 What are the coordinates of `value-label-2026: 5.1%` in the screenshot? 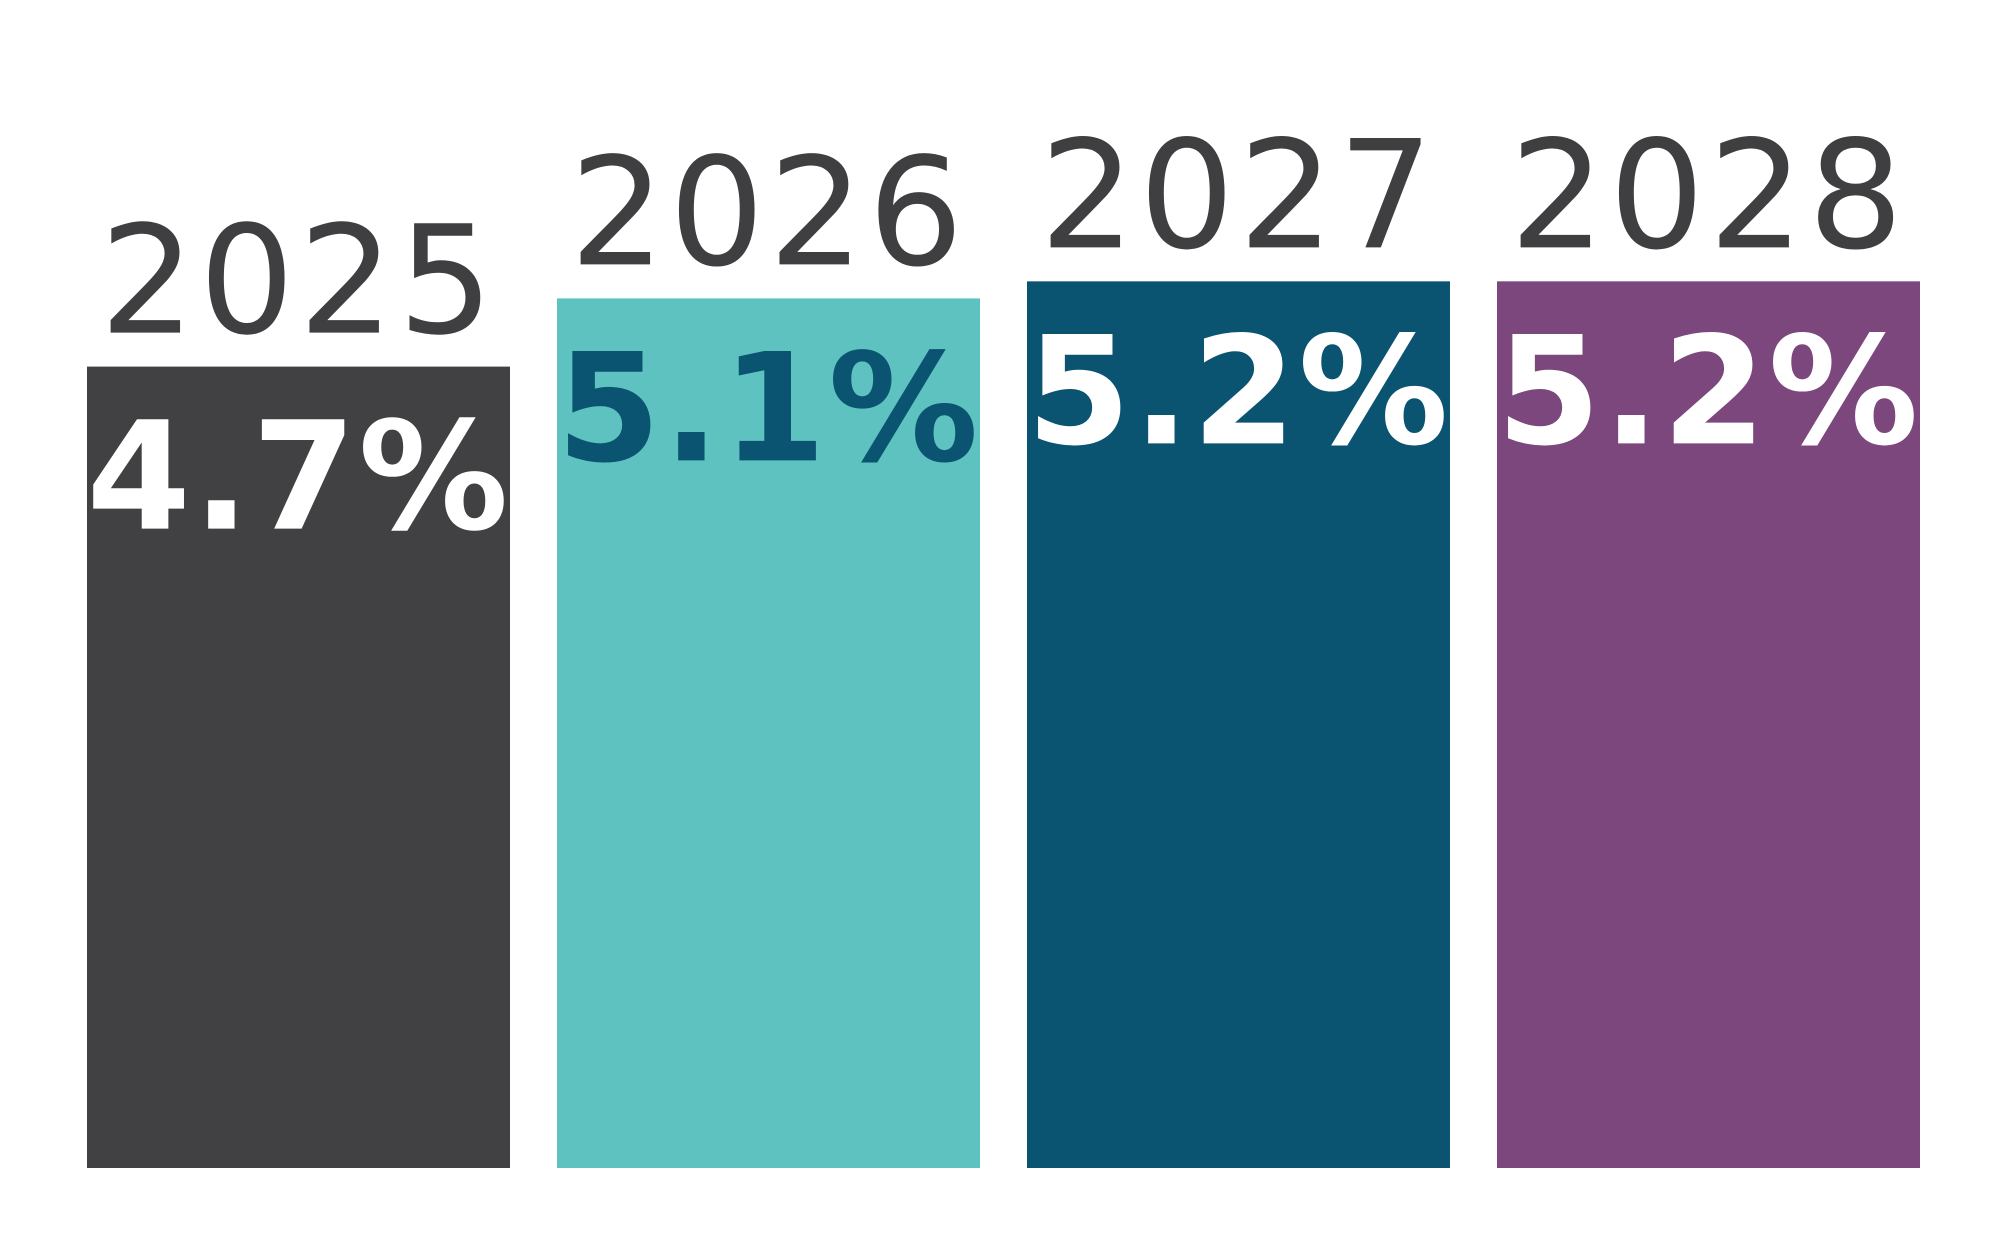 It's located at (768, 409).